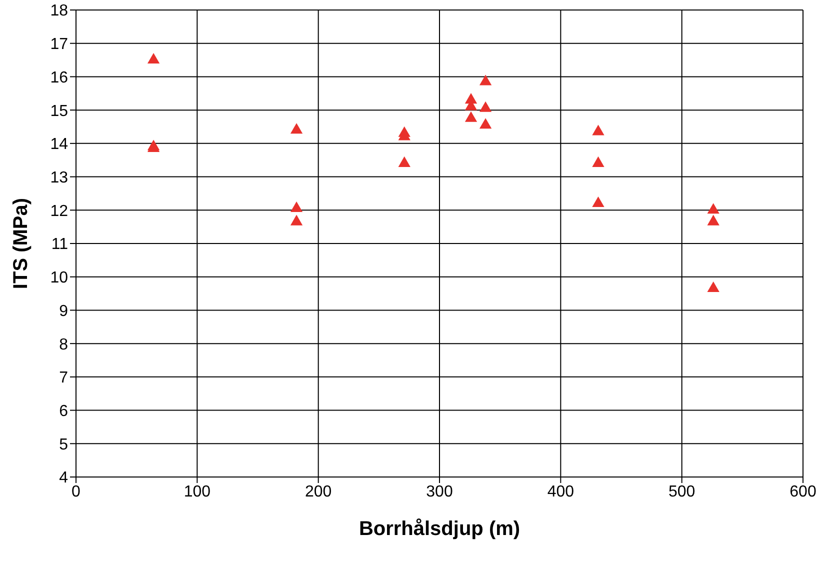 The width and height of the screenshot is (823, 567). What do you see at coordinates (318, 491) in the screenshot?
I see `x-tick-label: 200` at bounding box center [318, 491].